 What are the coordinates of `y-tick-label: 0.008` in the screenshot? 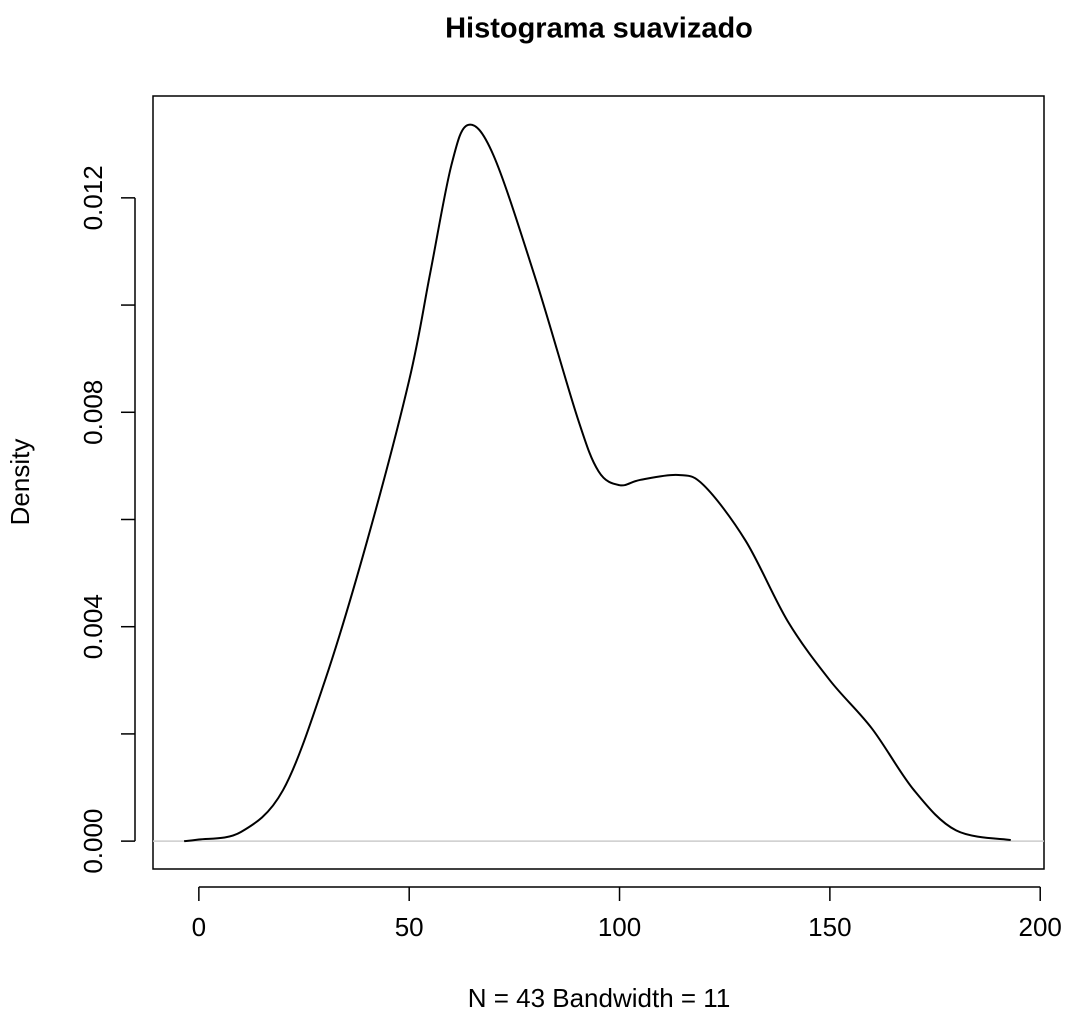 It's located at (93, 412).